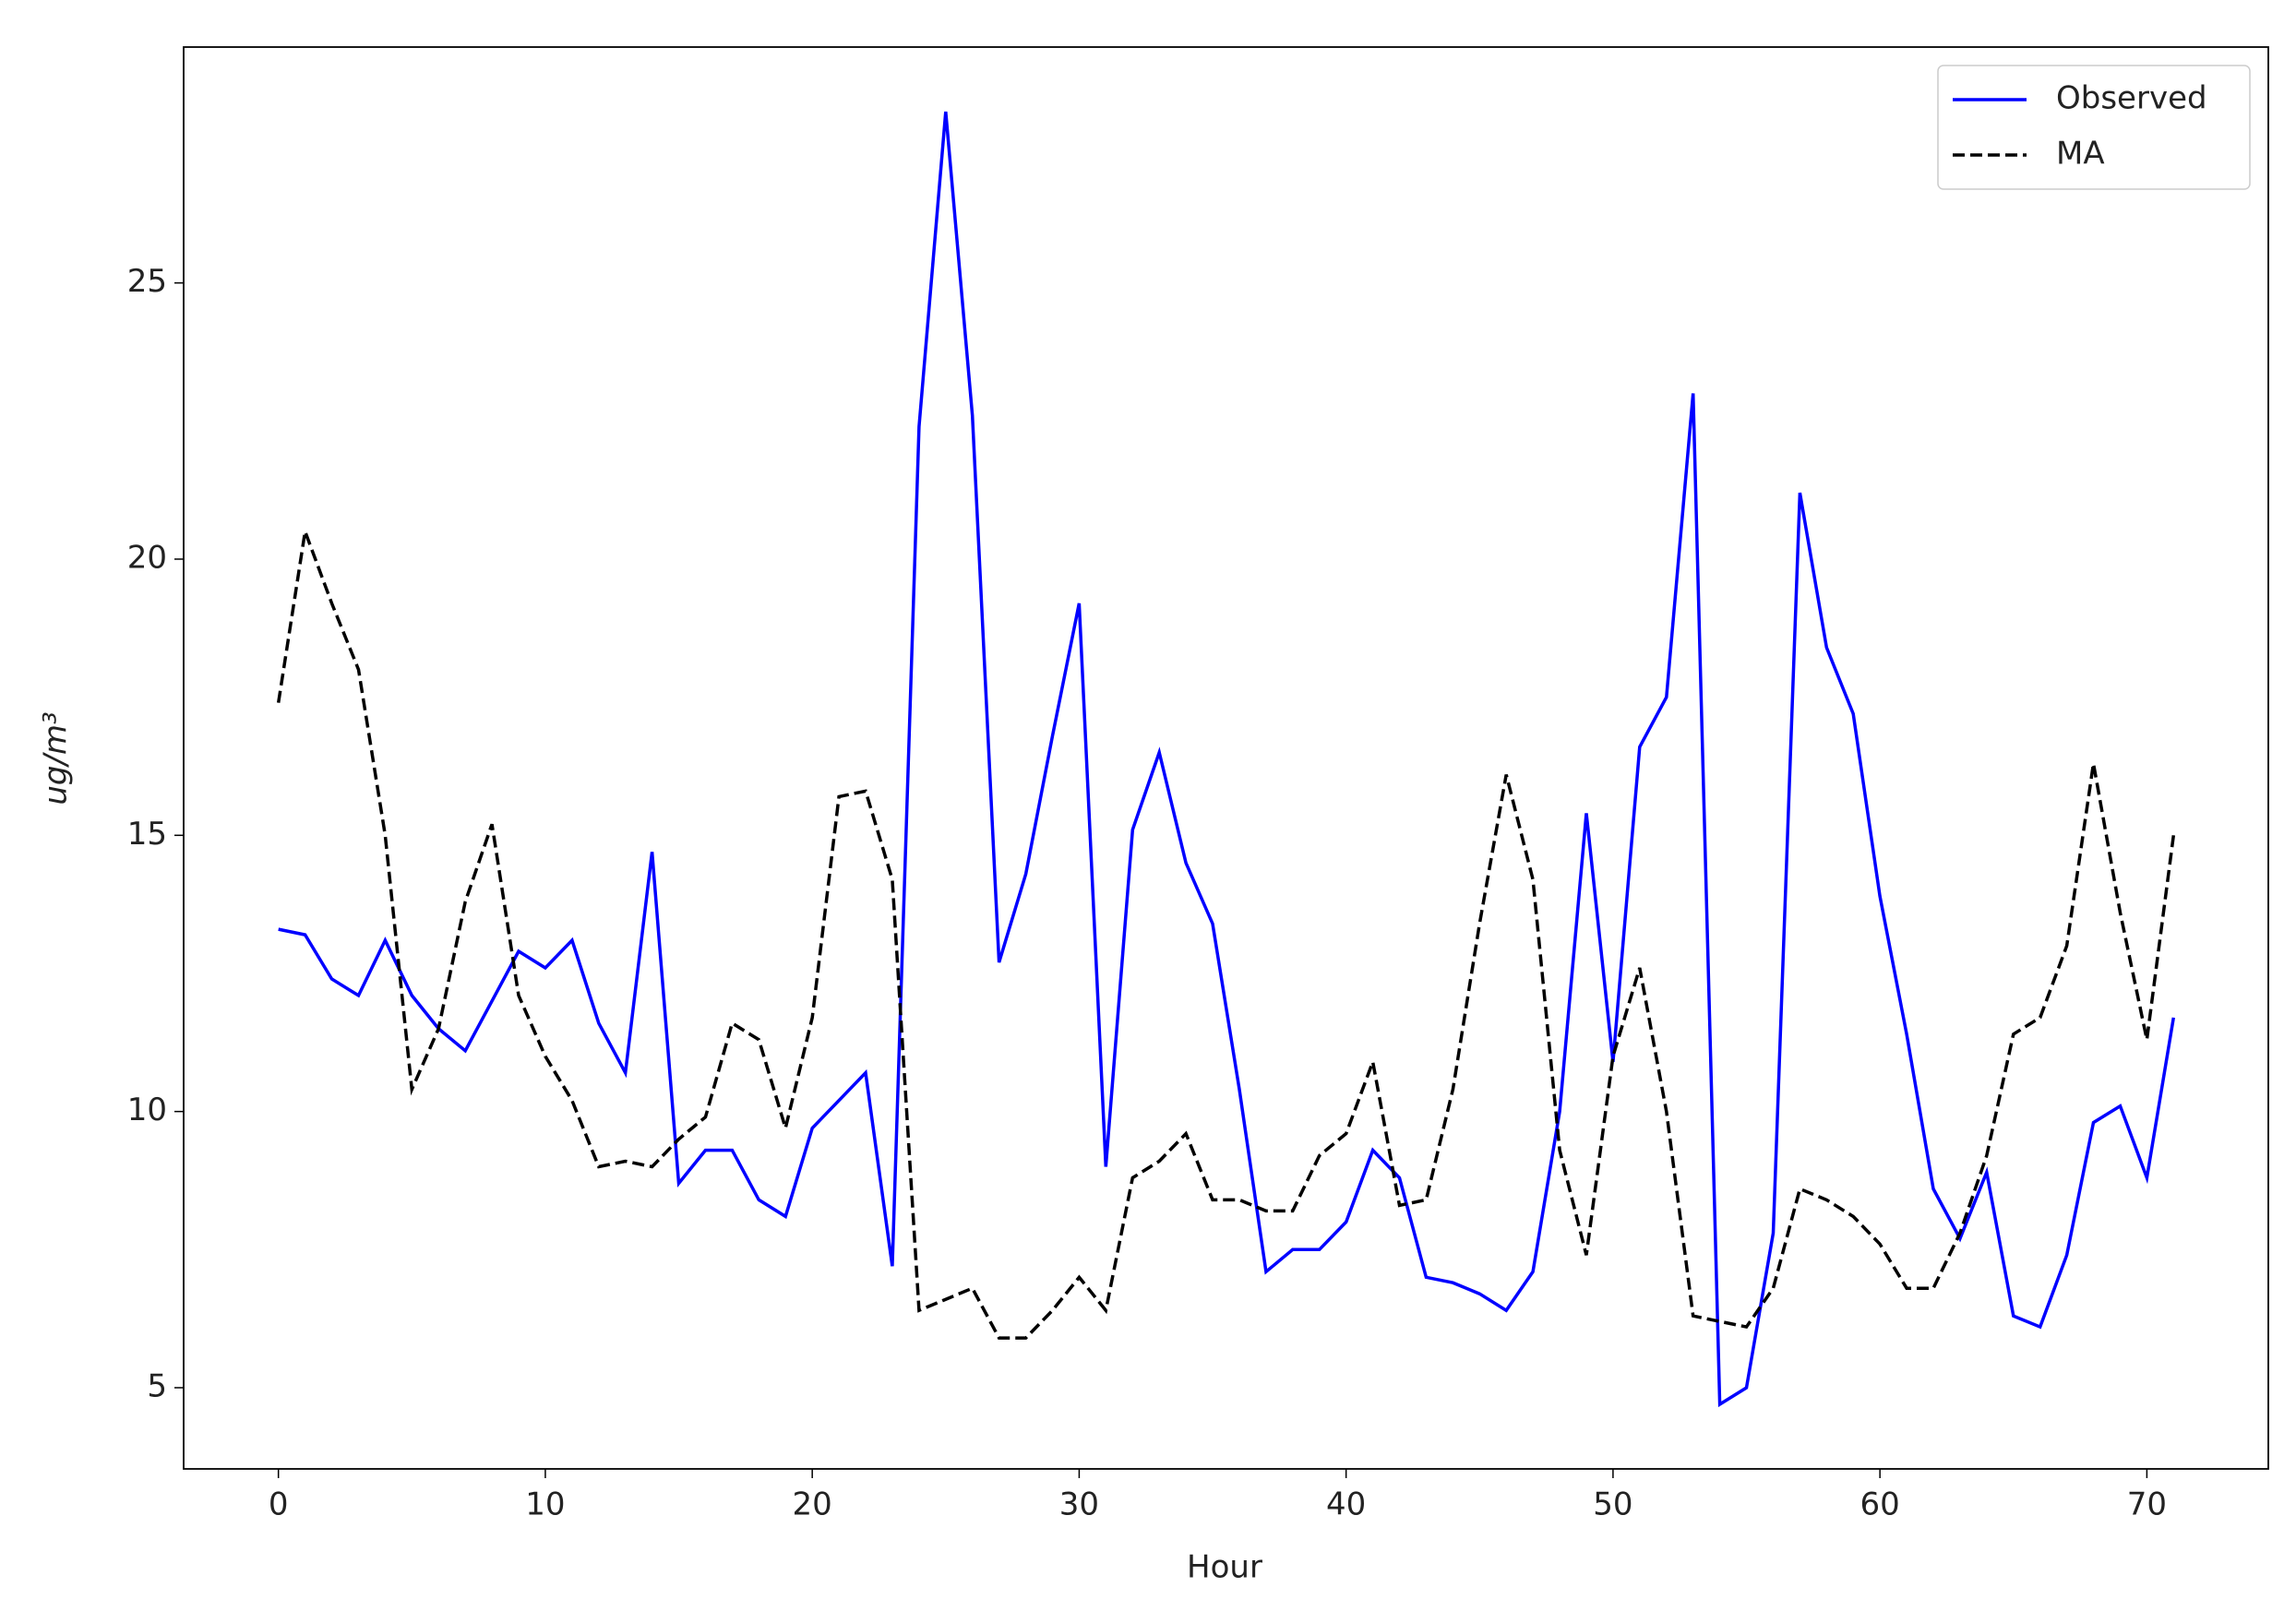 The height and width of the screenshot is (1611, 2296). I want to click on legend-label: MA, so click(2080, 154).